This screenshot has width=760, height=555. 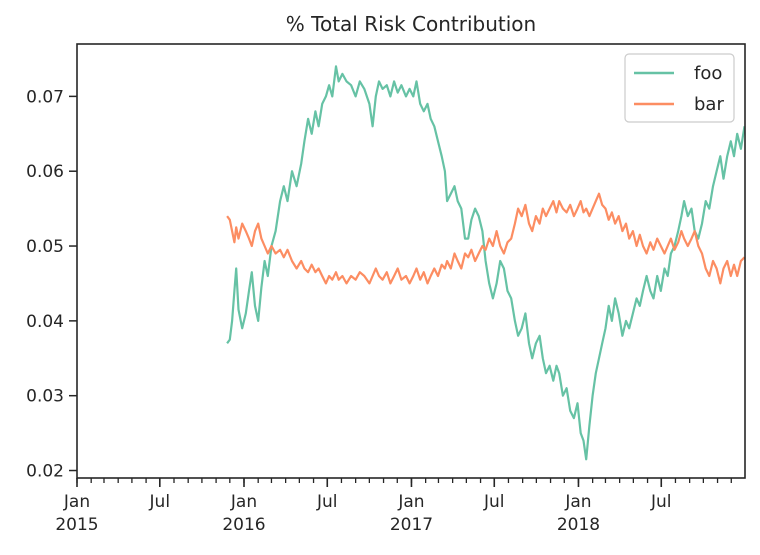 I want to click on y-tick-label: 0.02, so click(x=45, y=472).